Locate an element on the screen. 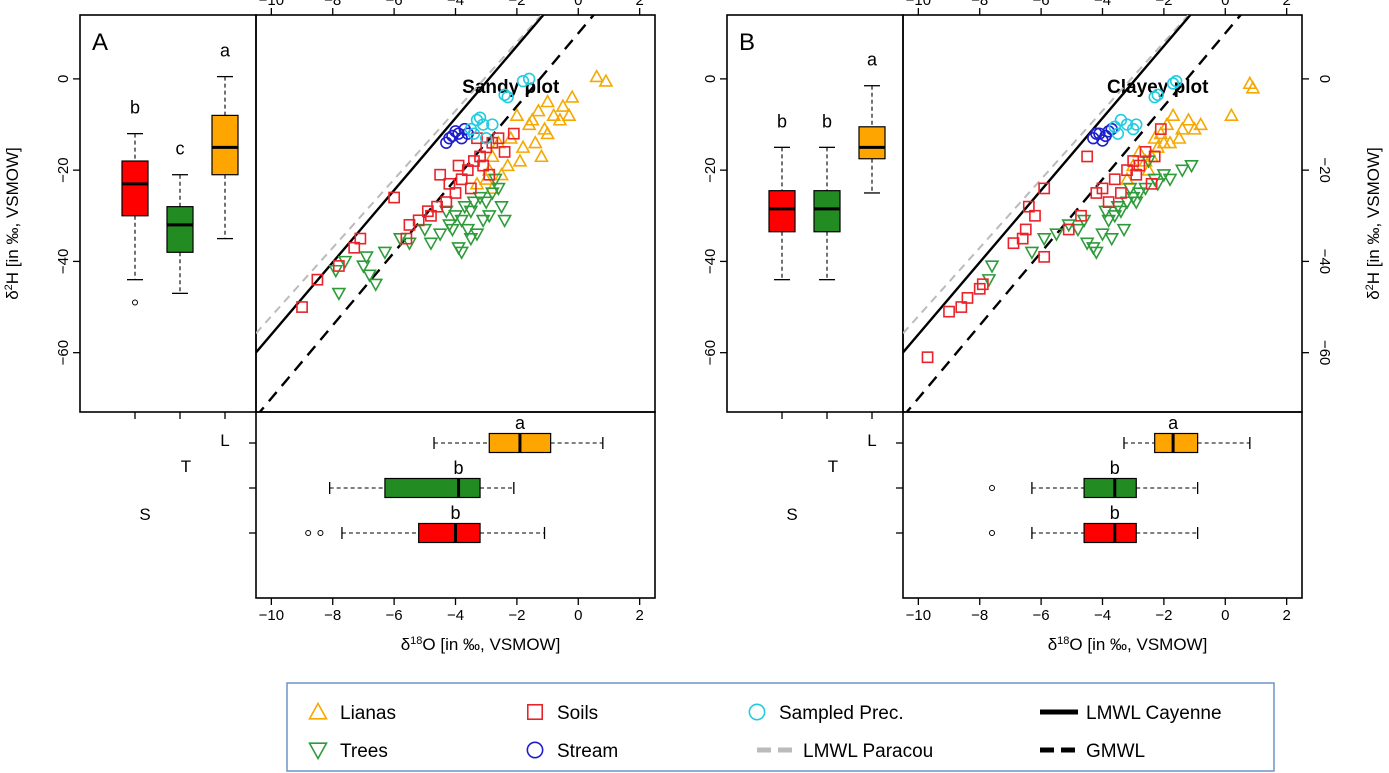 This screenshot has width=1389, height=773. y-tick-label-right: −60 is located at coordinates (1324, 352).